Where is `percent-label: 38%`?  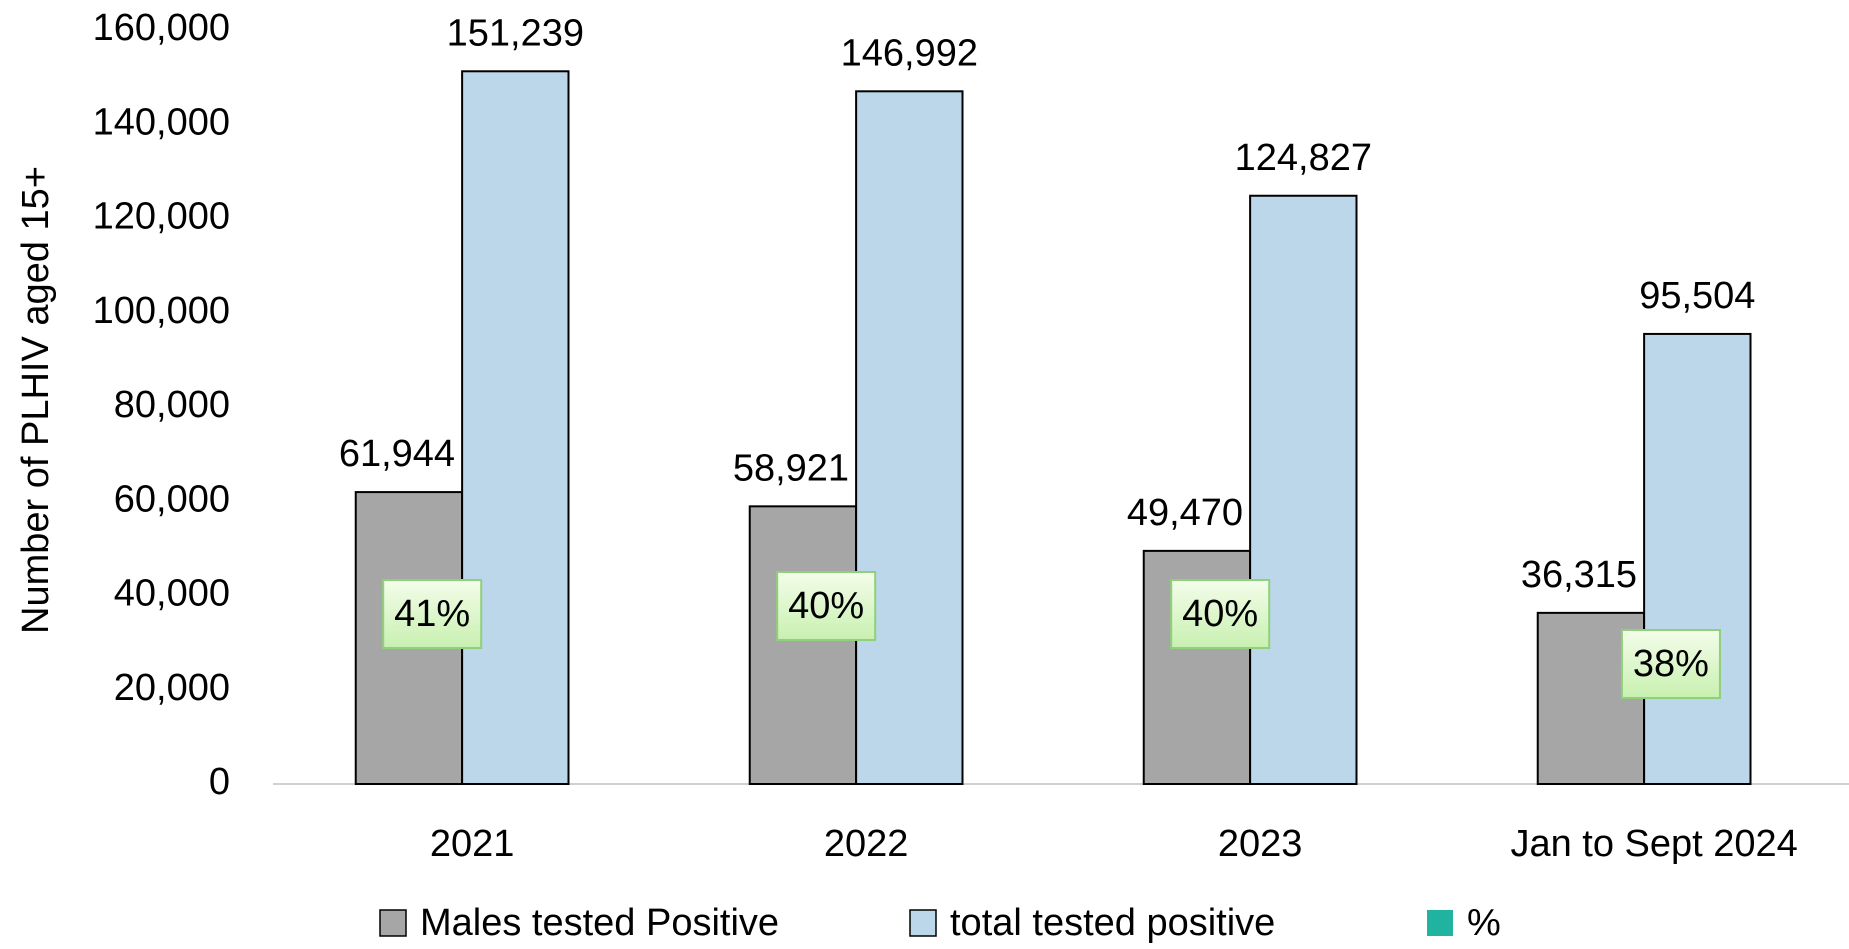 percent-label: 38% is located at coordinates (1671, 664).